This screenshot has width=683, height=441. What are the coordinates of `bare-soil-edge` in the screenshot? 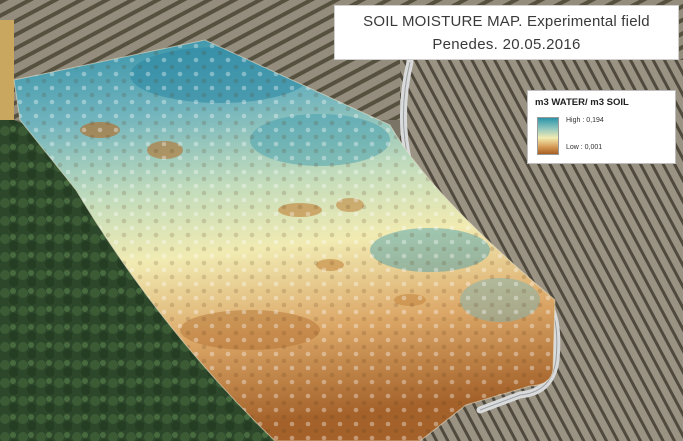 It's located at (7, 70).